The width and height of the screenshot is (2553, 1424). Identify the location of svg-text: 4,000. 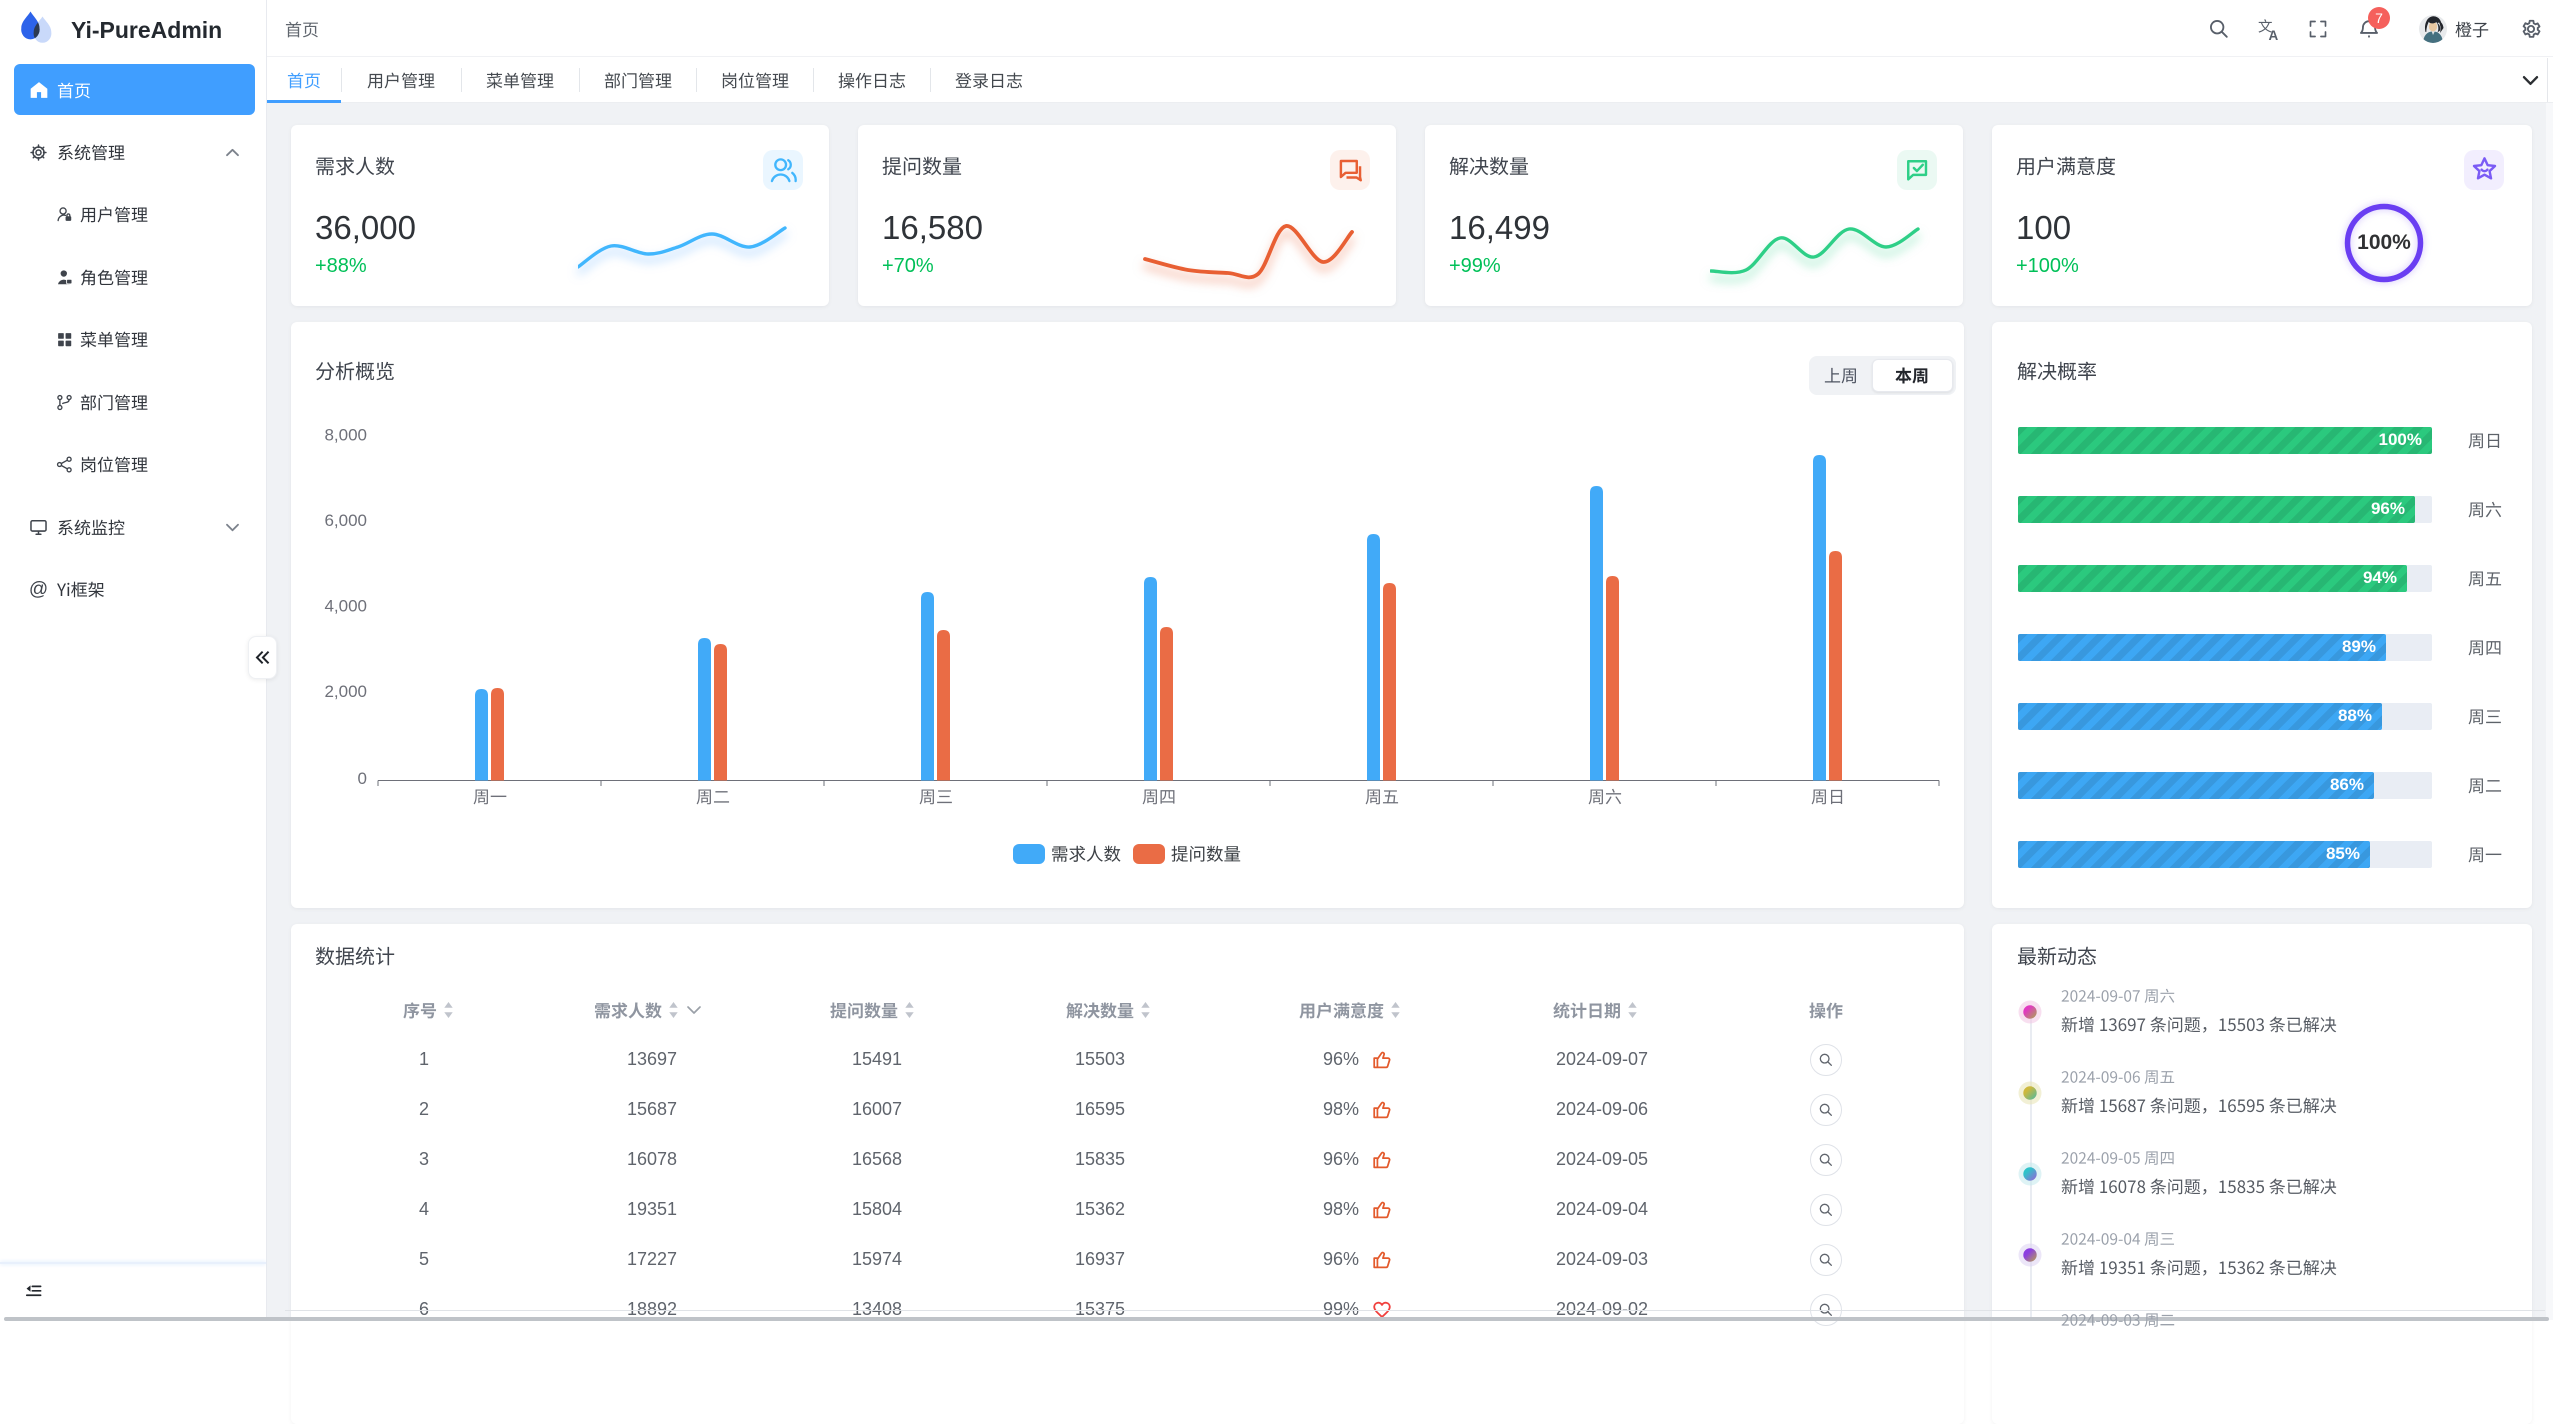
(345, 606).